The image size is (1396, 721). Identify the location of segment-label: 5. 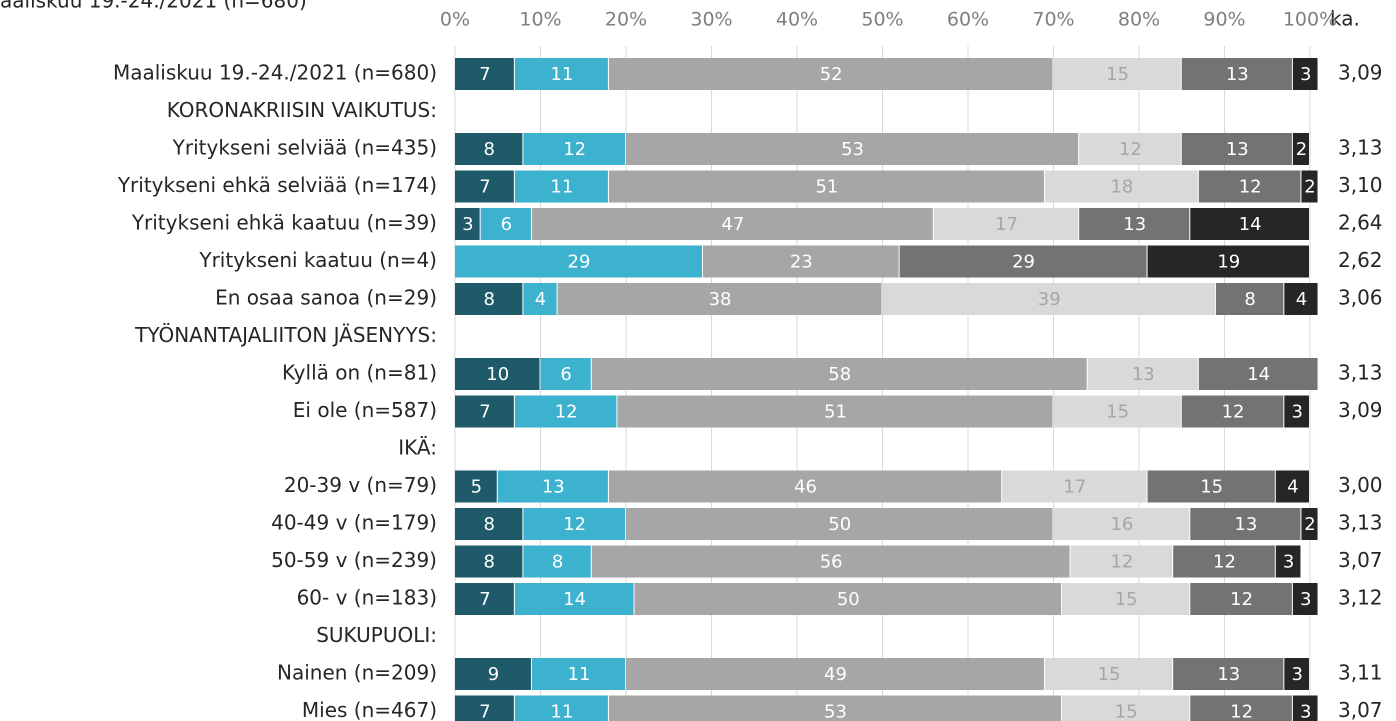
(476, 487).